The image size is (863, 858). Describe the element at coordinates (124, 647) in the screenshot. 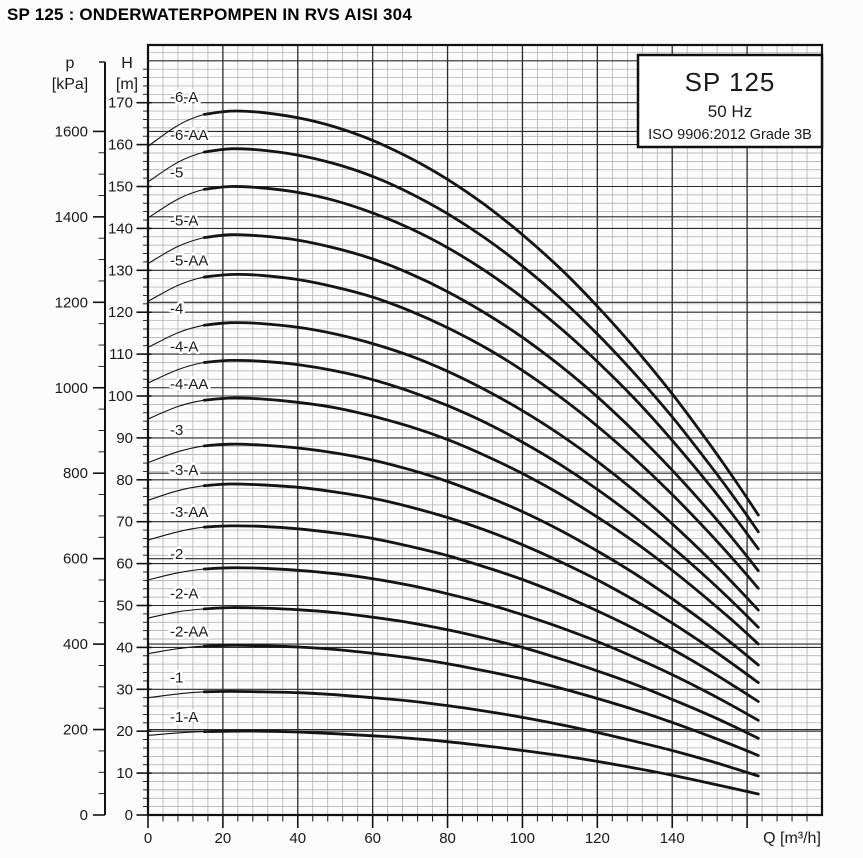

I see `head-tick-label: 40` at that location.